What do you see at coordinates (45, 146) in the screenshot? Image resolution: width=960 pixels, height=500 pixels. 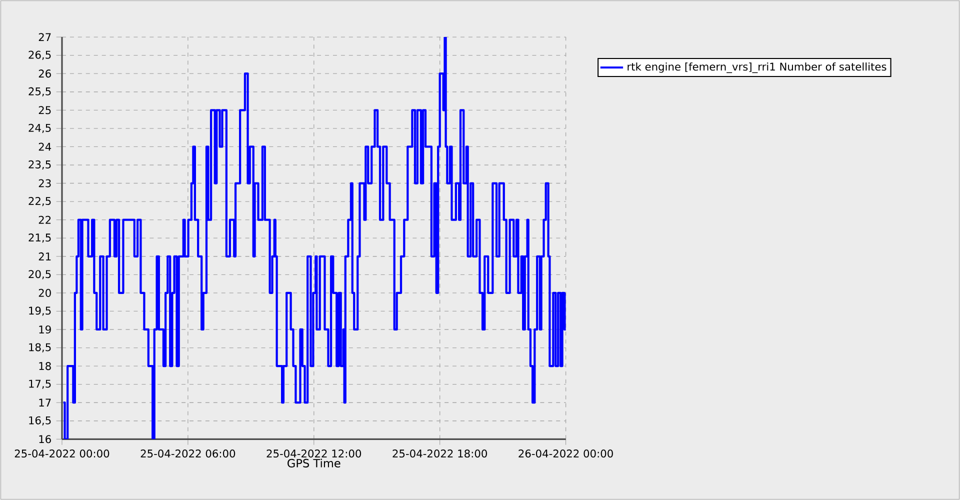 I see `y-tick-label: 24` at bounding box center [45, 146].